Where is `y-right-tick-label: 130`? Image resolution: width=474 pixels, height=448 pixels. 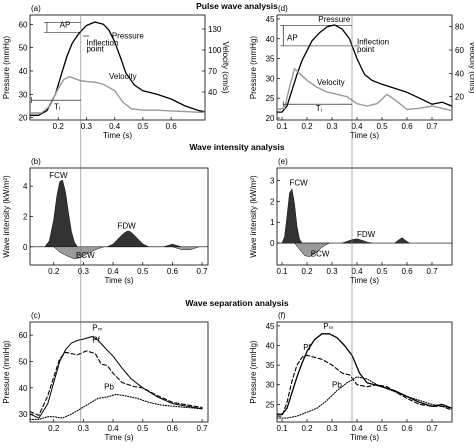
y-right-tick-label: 130 is located at coordinates (215, 29).